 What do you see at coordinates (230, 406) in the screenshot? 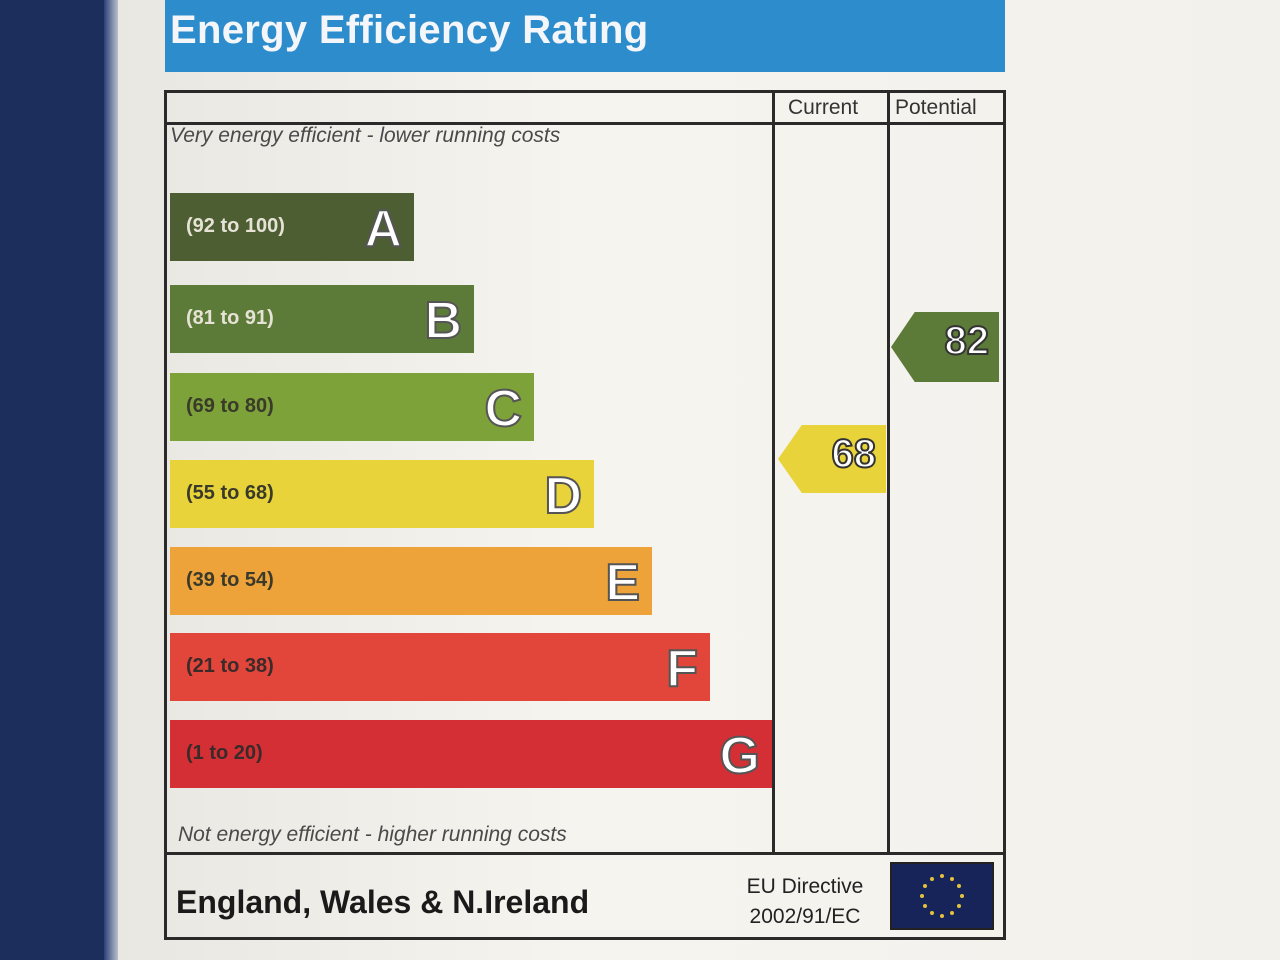
I see `band-range: (69 to 80)` at bounding box center [230, 406].